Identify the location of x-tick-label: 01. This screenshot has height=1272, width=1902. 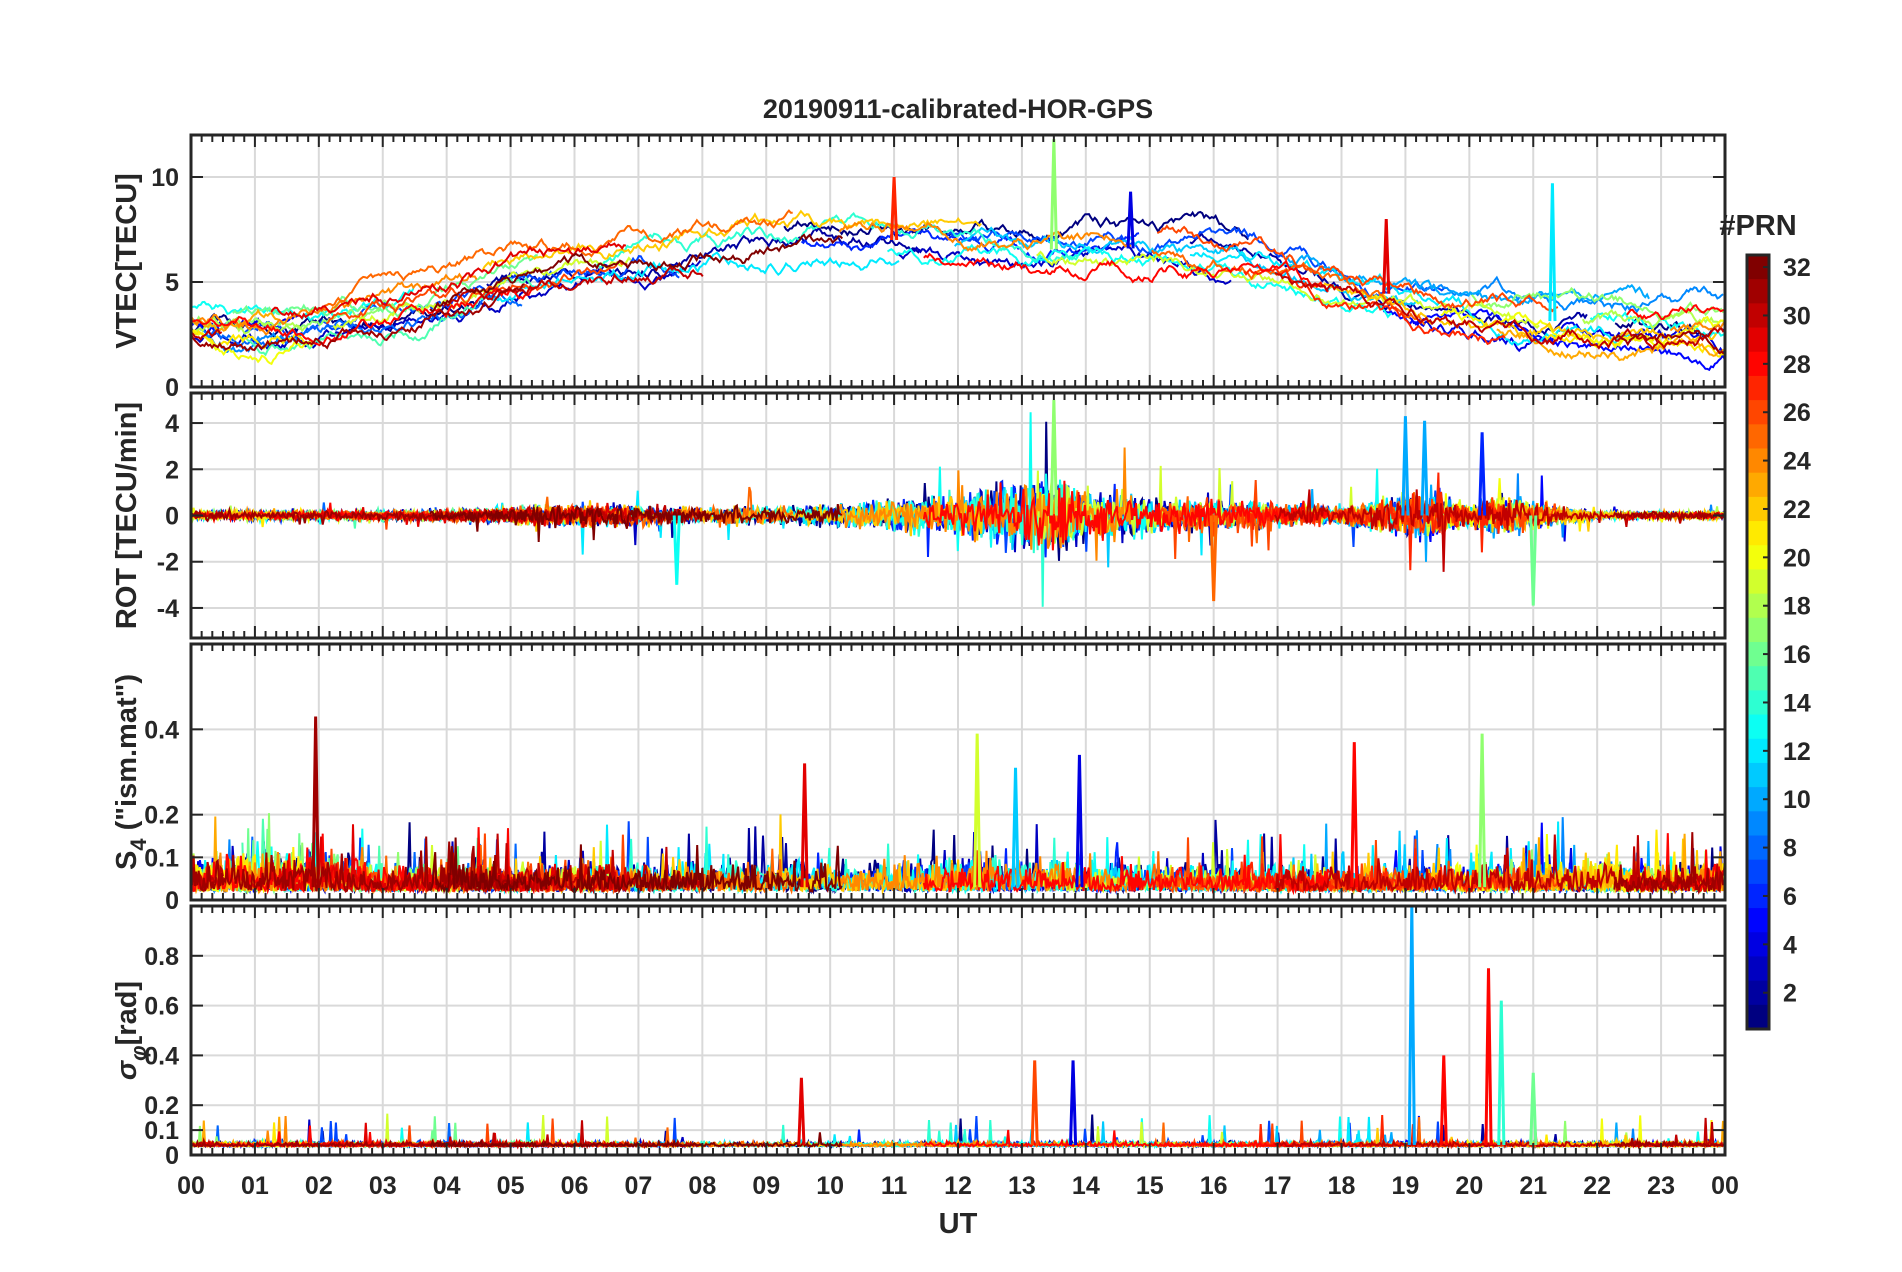
(255, 1186).